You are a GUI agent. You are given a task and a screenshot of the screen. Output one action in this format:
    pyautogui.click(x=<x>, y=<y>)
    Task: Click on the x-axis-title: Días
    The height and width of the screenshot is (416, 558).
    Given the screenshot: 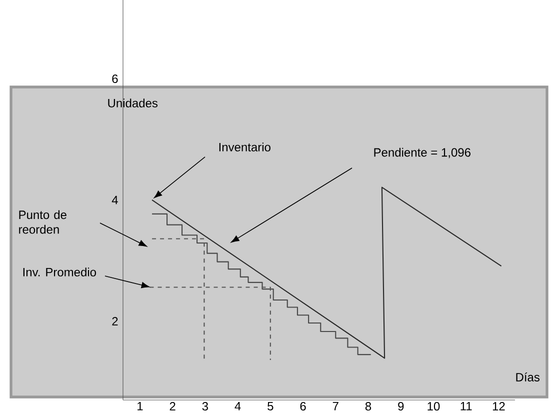 What is the action you would take?
    pyautogui.click(x=528, y=377)
    